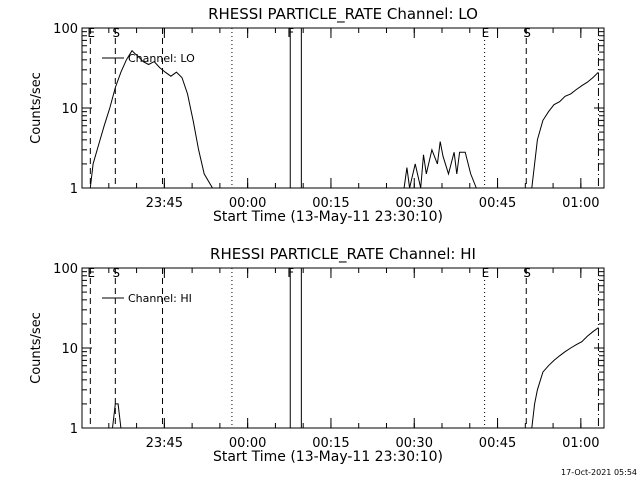  What do you see at coordinates (160, 298) in the screenshot?
I see `legend-label: Channel: HI` at bounding box center [160, 298].